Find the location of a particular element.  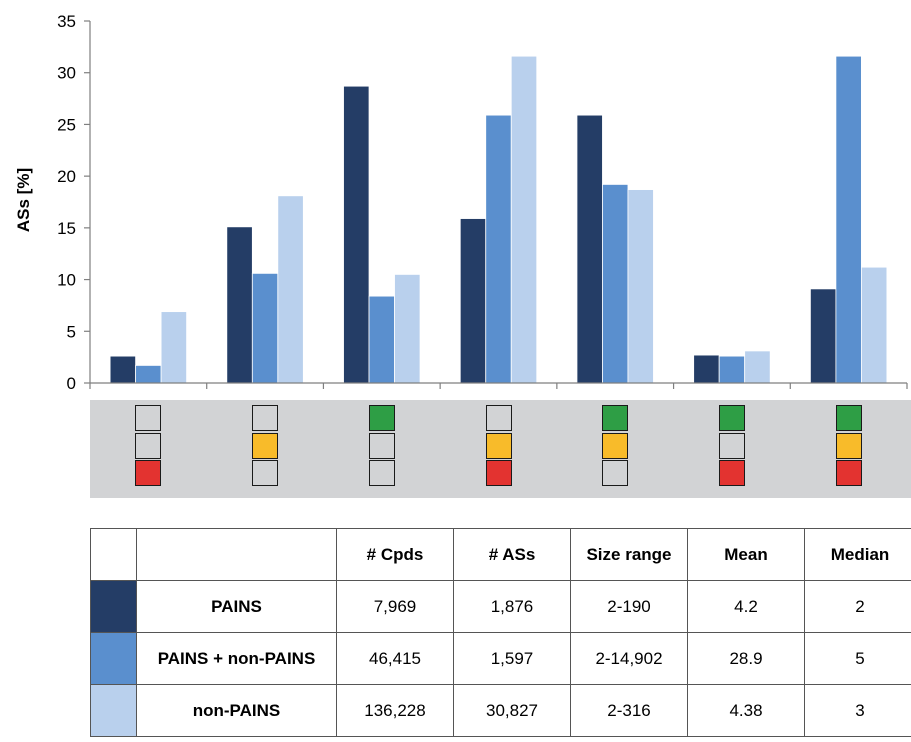

table-cell: 46,415 is located at coordinates (395, 658).